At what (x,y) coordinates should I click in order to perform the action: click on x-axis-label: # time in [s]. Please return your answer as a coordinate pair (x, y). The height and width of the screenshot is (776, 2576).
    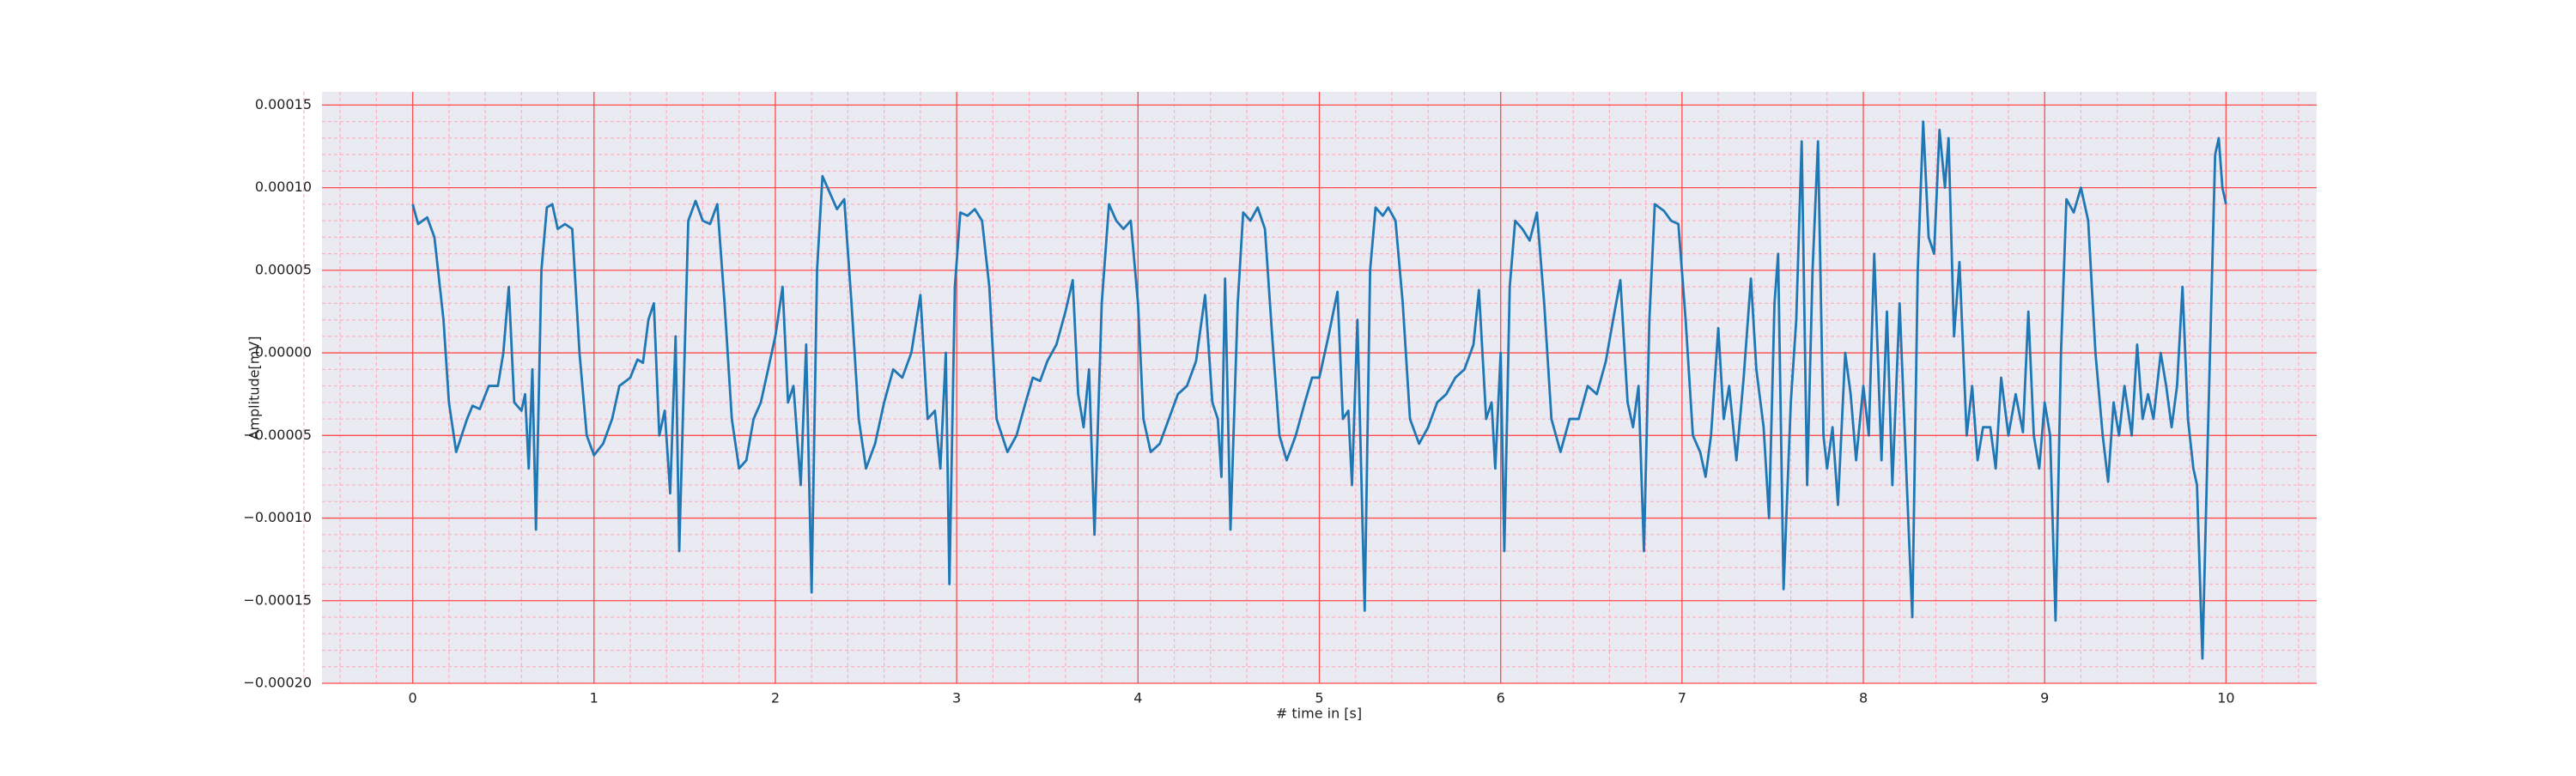
    Looking at the image, I should click on (1319, 714).